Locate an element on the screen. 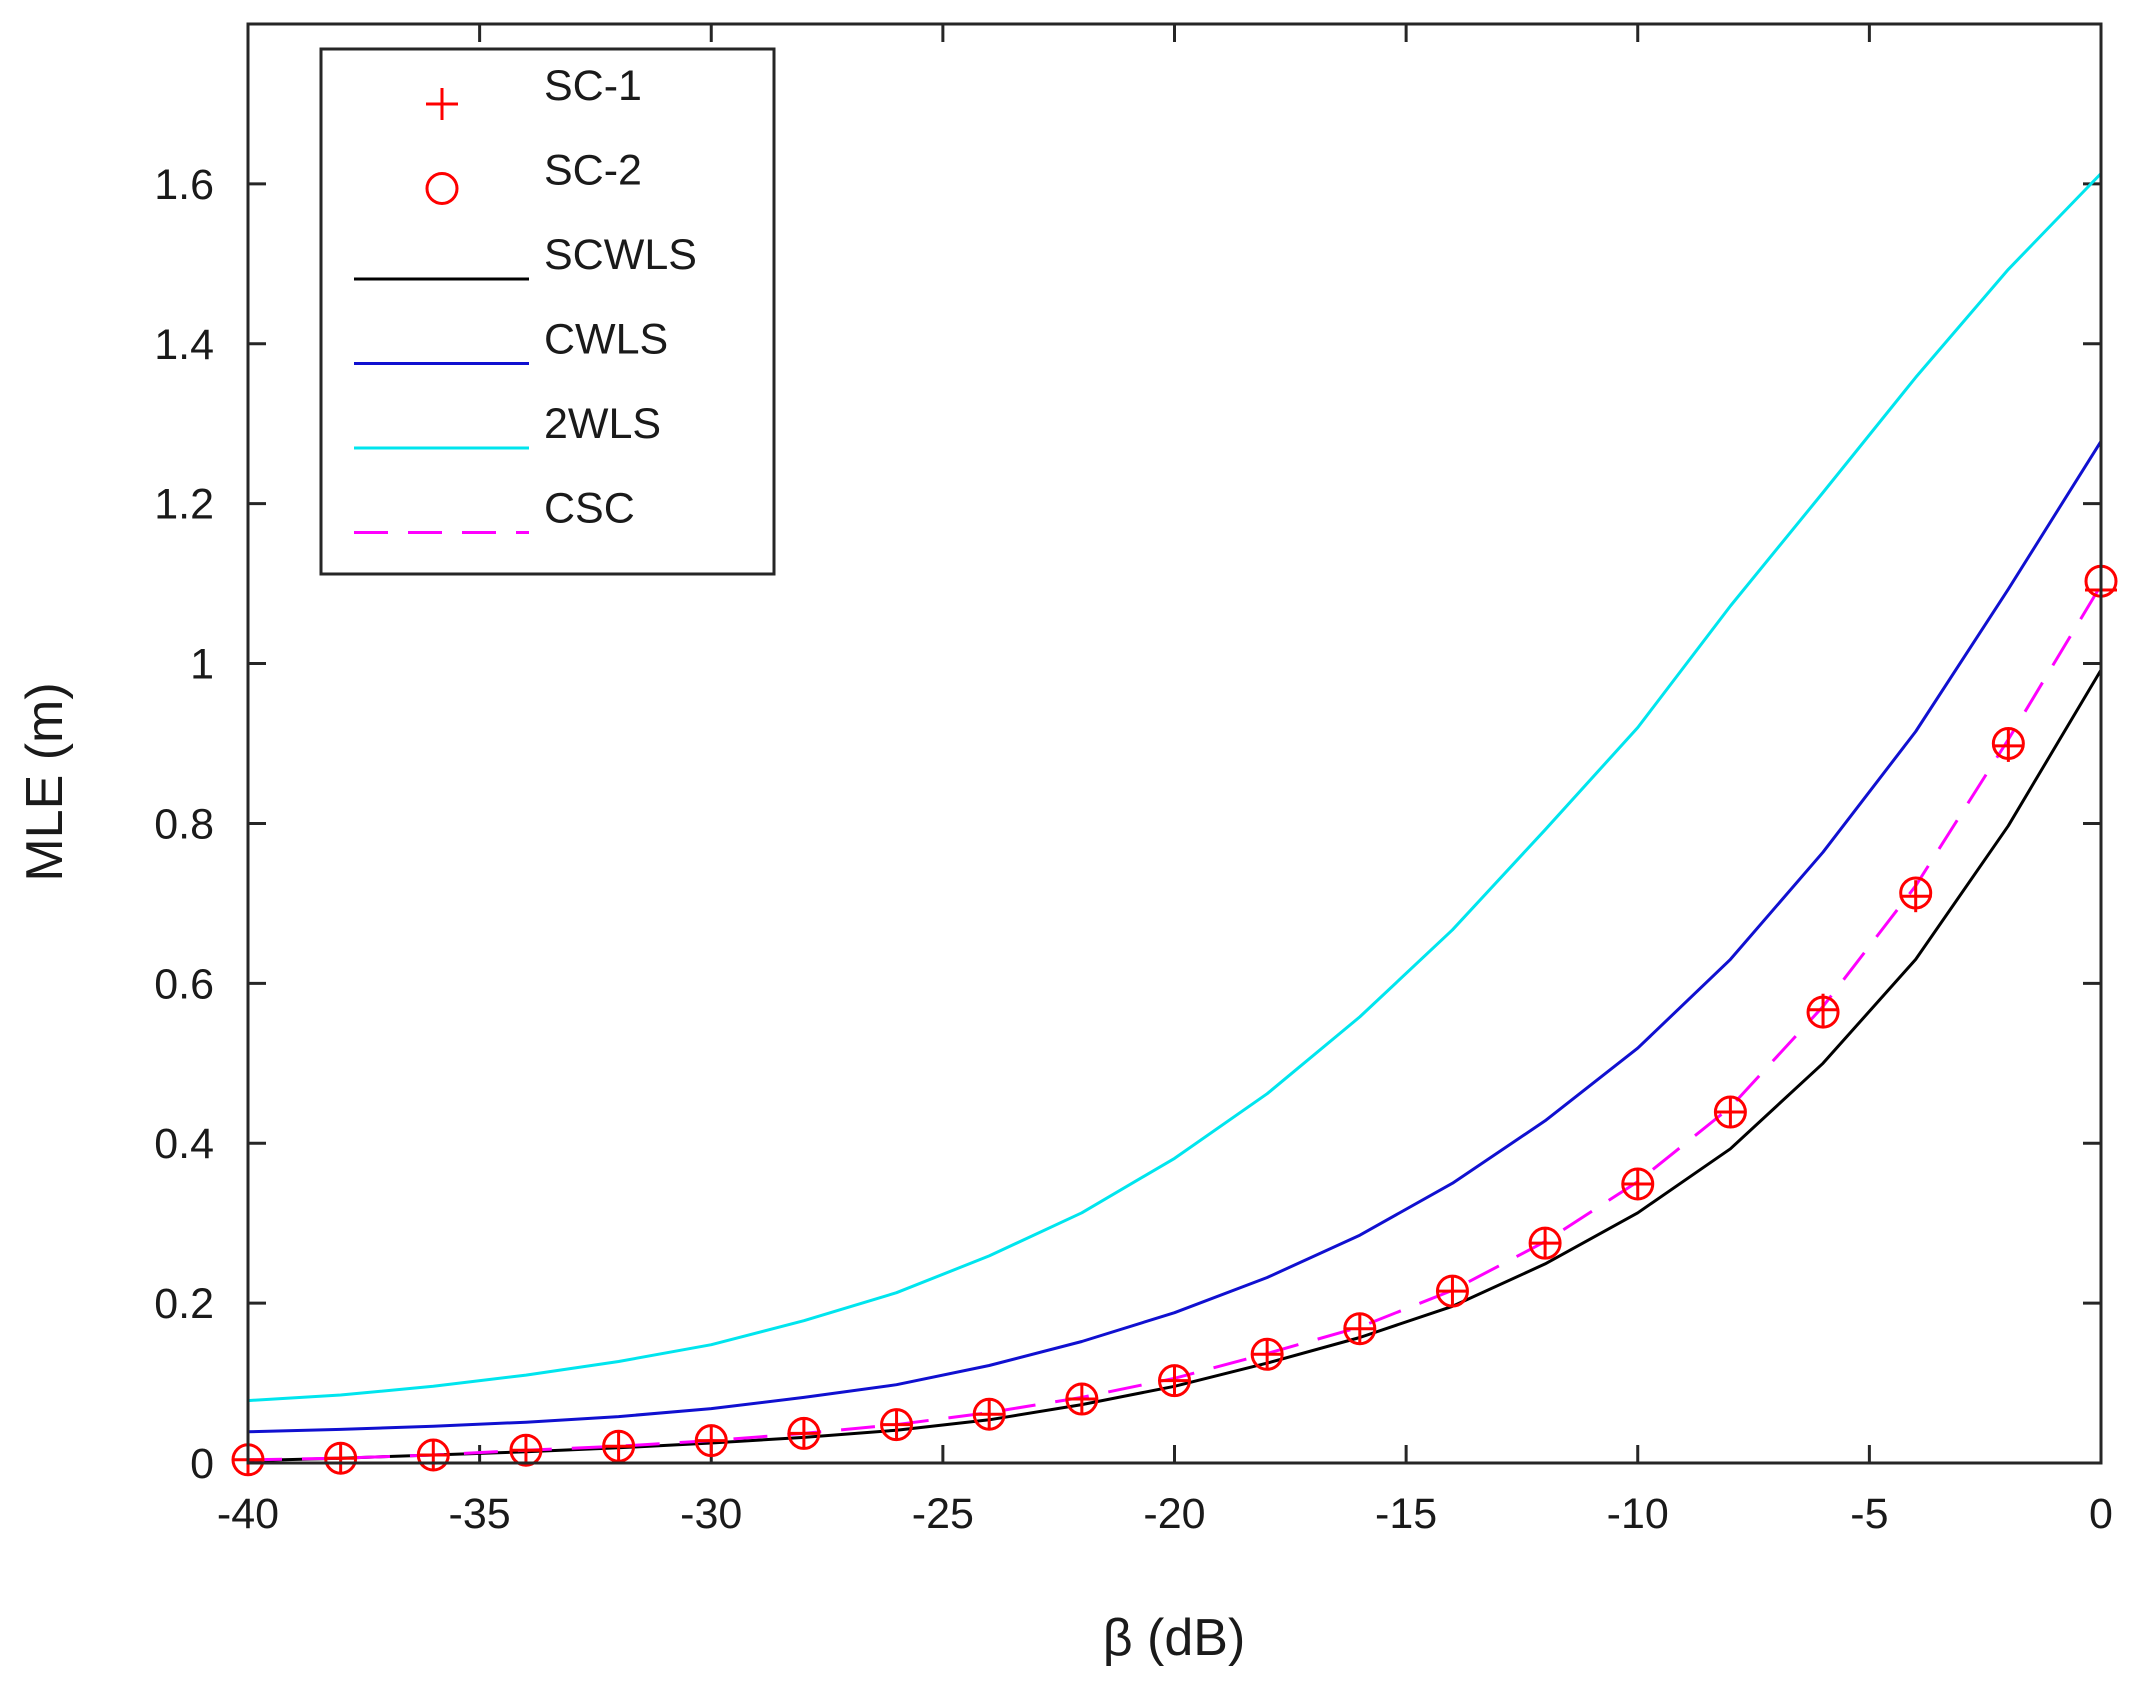  legend-item-cwls: CWLS is located at coordinates (511, 340).